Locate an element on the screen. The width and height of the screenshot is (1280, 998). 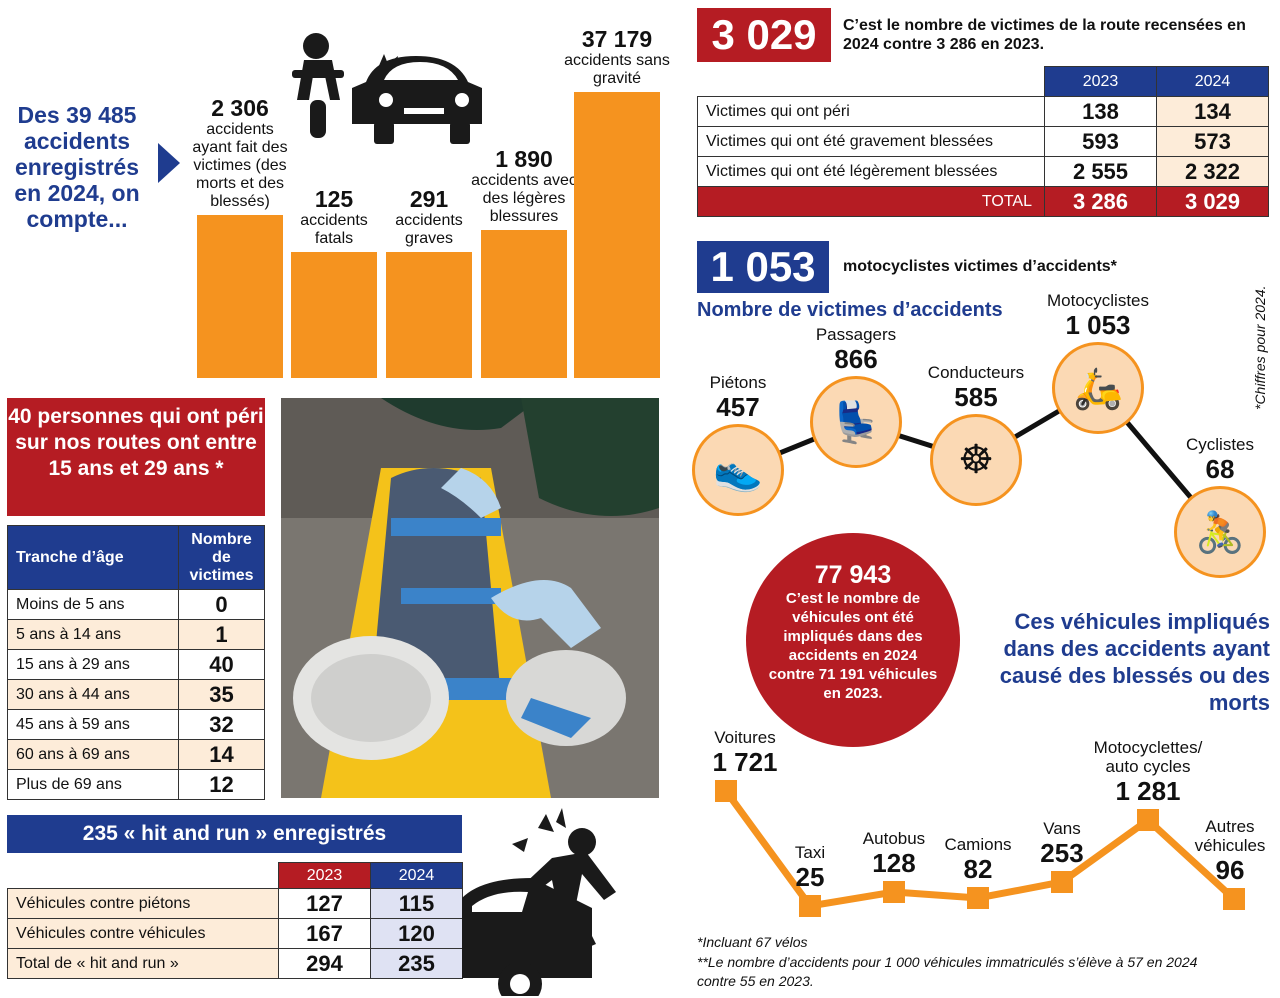
vehicle-point-label: Motocyclettes/ auto cycles 1 281 is located at coordinates (1148, 772).